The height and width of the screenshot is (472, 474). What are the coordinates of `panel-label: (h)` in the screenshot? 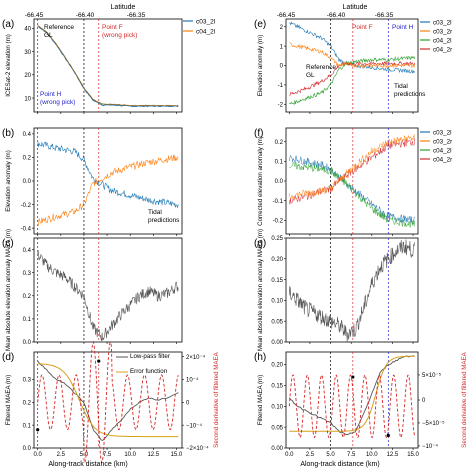 It's located at (260, 357).